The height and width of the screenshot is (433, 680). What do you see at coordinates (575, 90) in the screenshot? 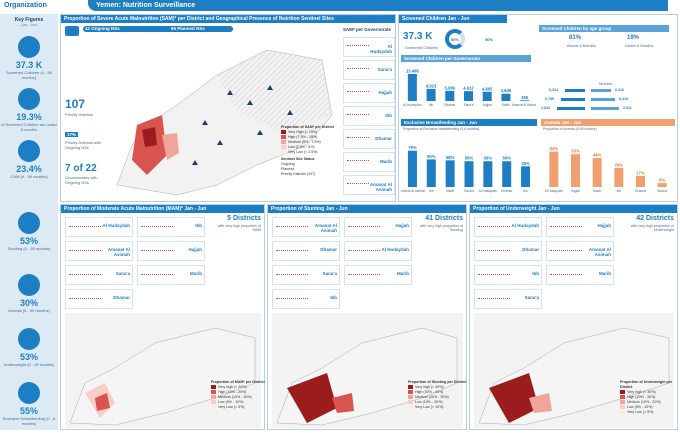
I see `pyramid-bar-left` at bounding box center [575, 90].